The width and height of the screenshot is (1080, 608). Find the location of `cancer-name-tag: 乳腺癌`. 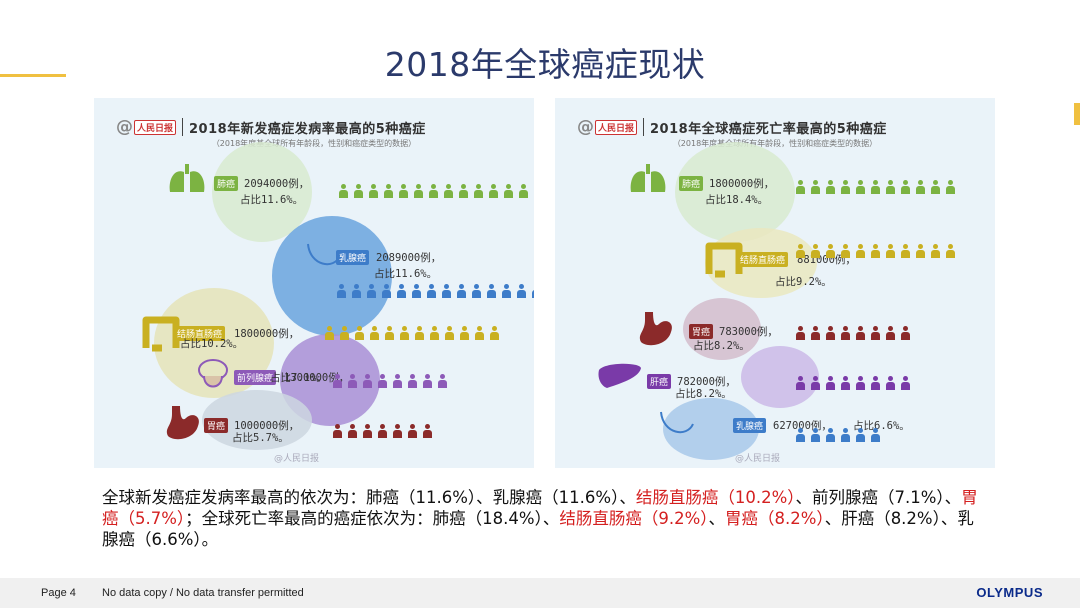

cancer-name-tag: 乳腺癌 is located at coordinates (353, 257).